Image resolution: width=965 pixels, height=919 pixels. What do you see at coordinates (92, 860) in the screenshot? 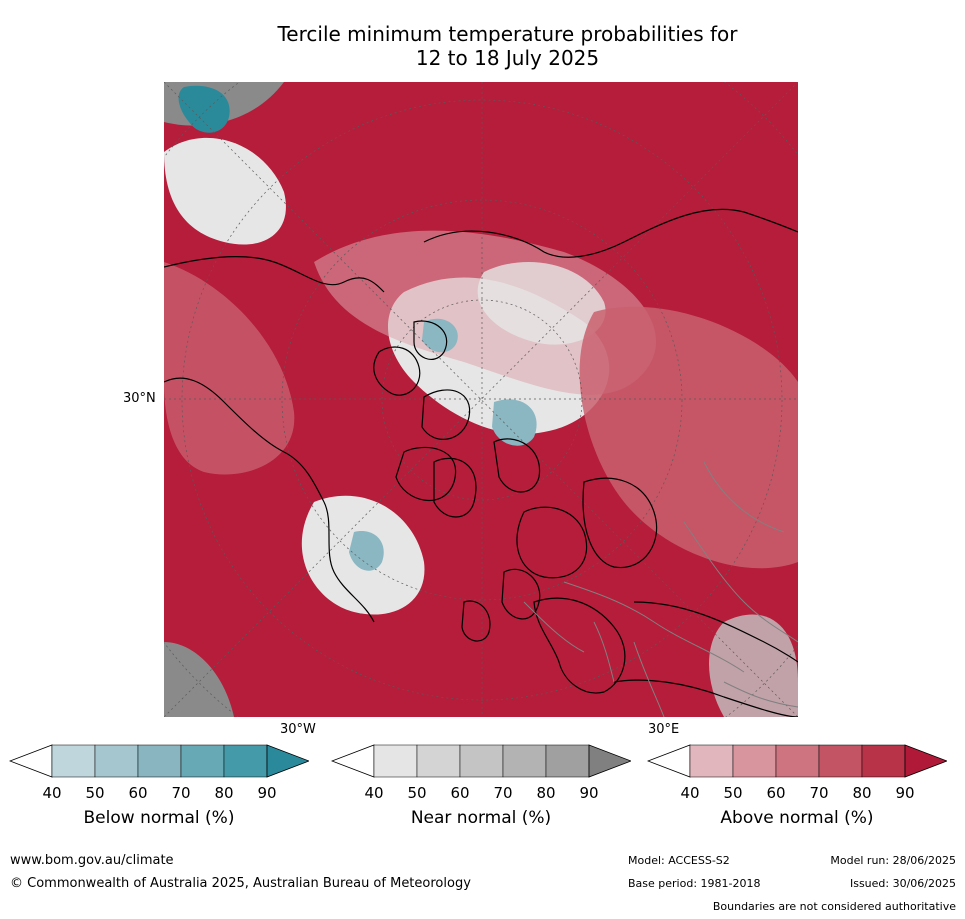
I see `website-link: www.bom.gov.au/climate` at bounding box center [92, 860].